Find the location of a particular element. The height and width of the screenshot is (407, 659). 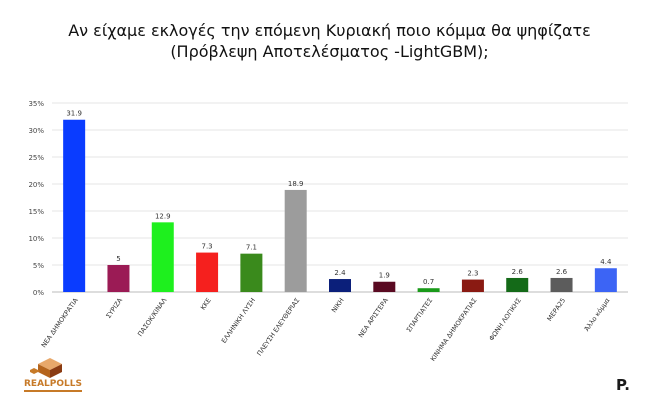

data-label: 2.3 is located at coordinates (472, 274).